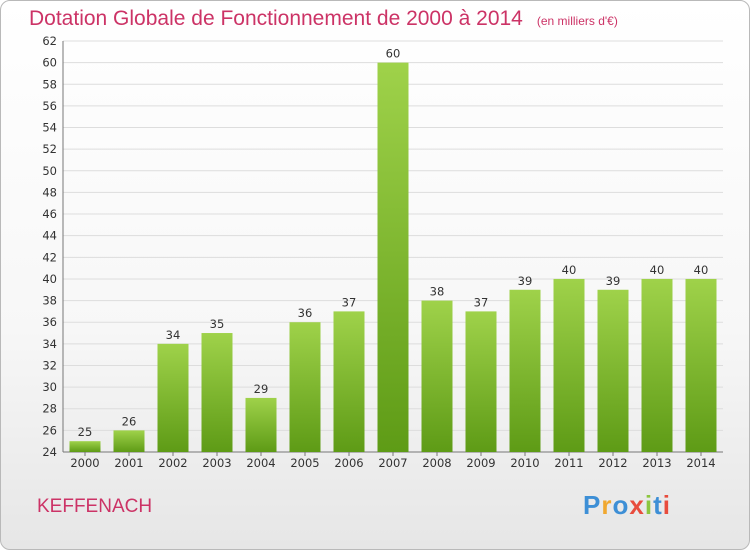 The width and height of the screenshot is (750, 550). Describe the element at coordinates (437, 292) in the screenshot. I see `bar-value-label: 38` at that location.